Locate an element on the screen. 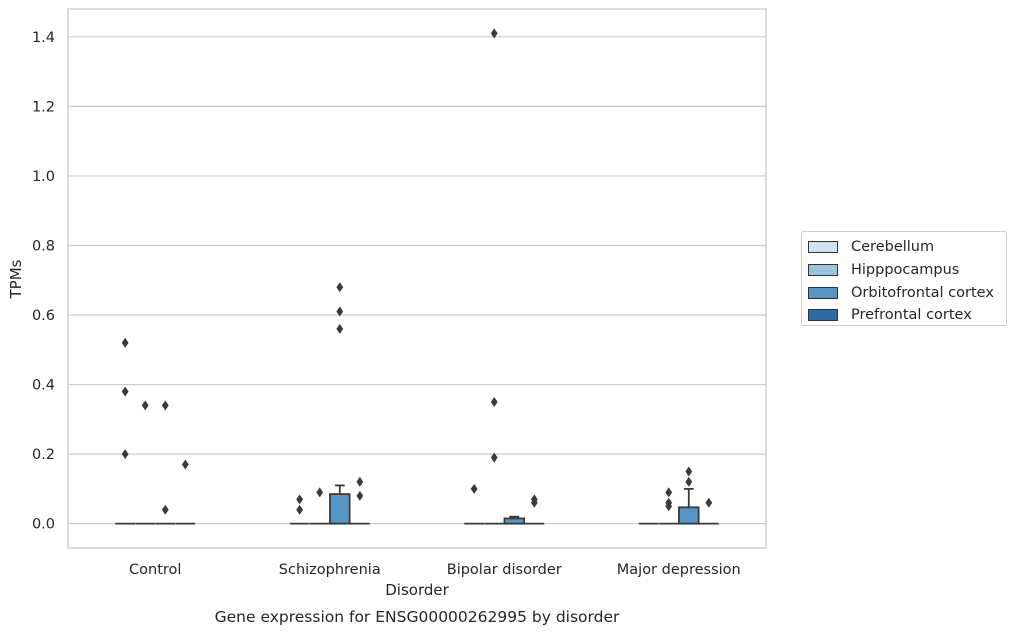  y-axis-label: TPMs is located at coordinates (16, 279).